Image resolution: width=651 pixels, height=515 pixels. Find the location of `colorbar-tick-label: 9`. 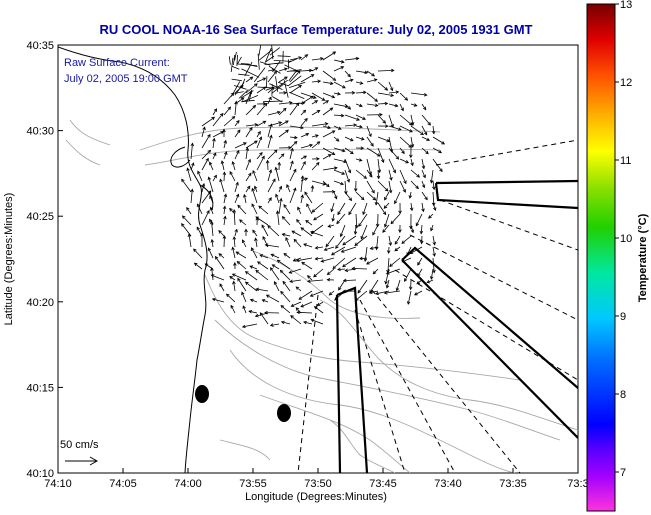

colorbar-tick-label: 9 is located at coordinates (623, 317).